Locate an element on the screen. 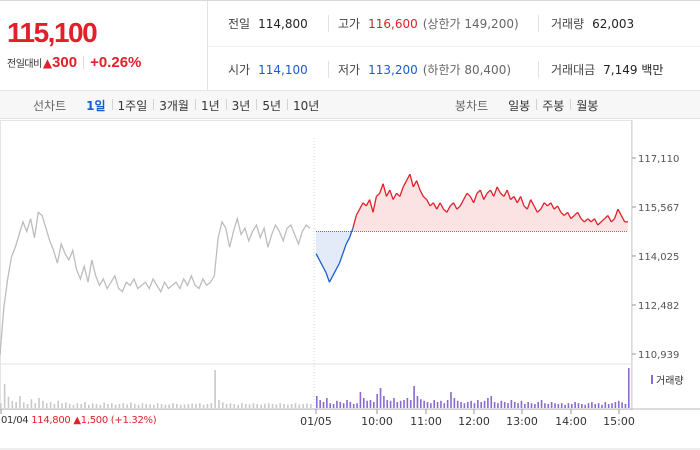 This screenshot has width=700, height=450. volume-legend-label: 거래량 is located at coordinates (670, 381).